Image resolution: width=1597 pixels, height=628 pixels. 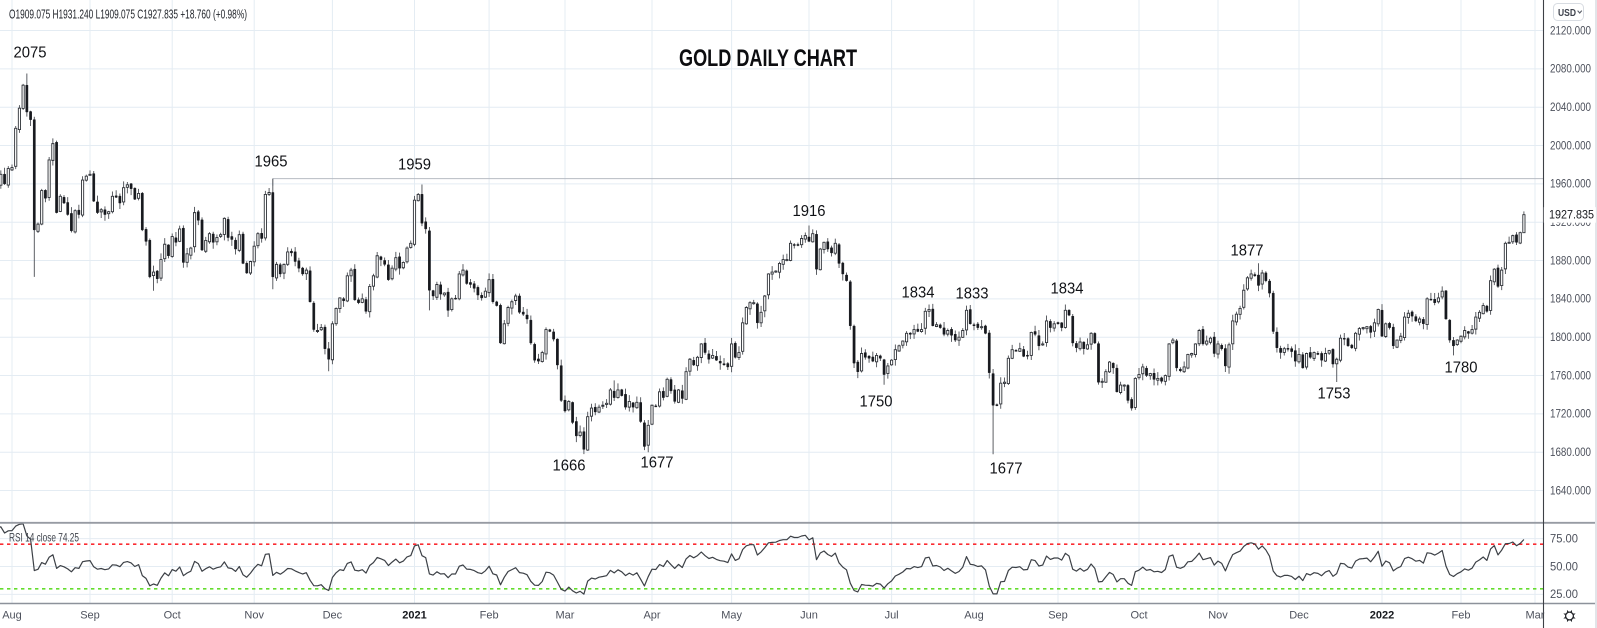 What do you see at coordinates (1334, 394) in the screenshot?
I see `svg-text: 1753` at bounding box center [1334, 394].